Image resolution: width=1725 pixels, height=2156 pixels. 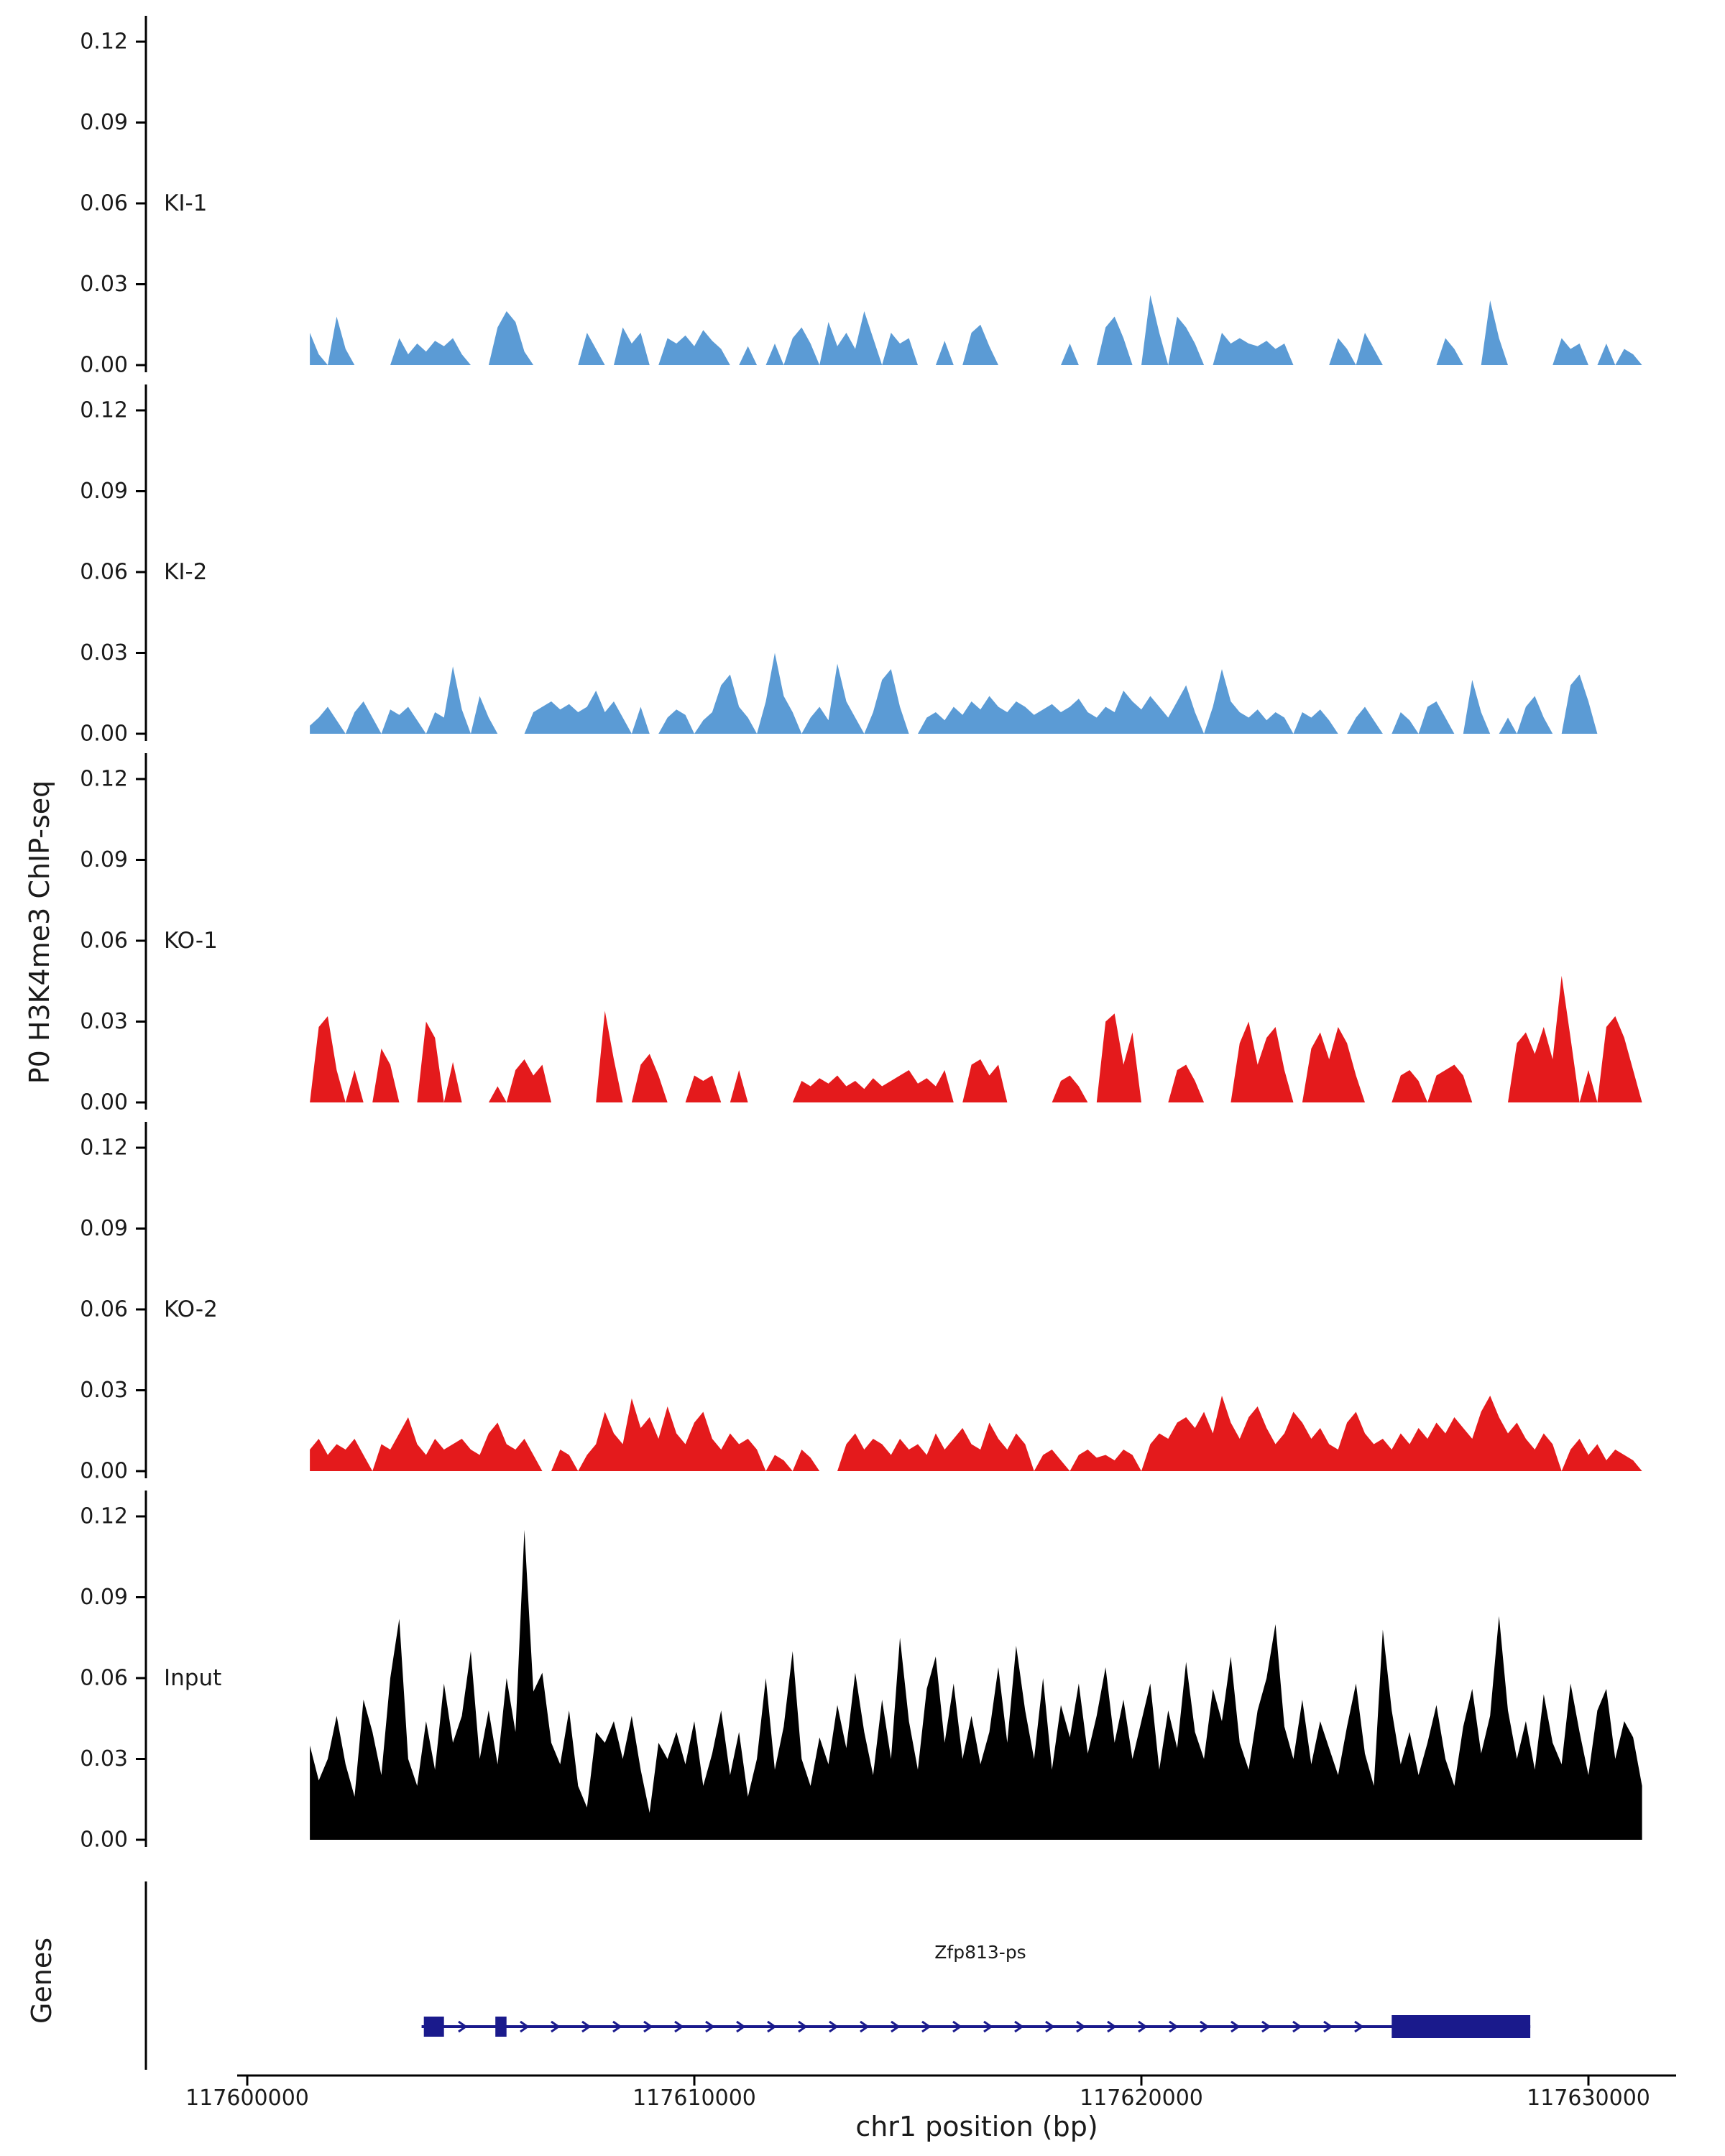 What do you see at coordinates (976, 1685) in the screenshot?
I see `coverage-area-input` at bounding box center [976, 1685].